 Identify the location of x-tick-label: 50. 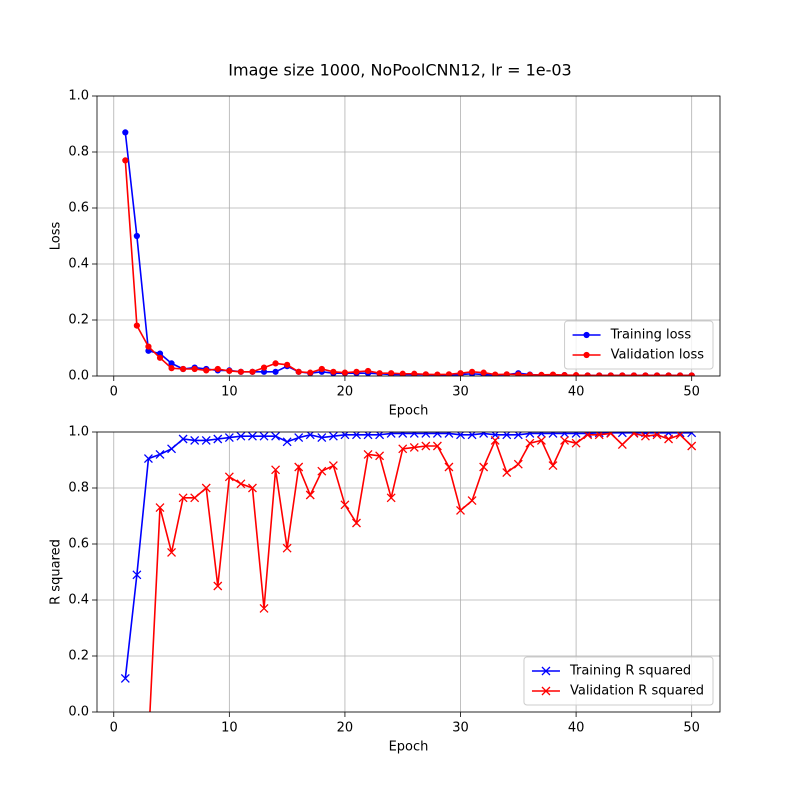
(691, 392).